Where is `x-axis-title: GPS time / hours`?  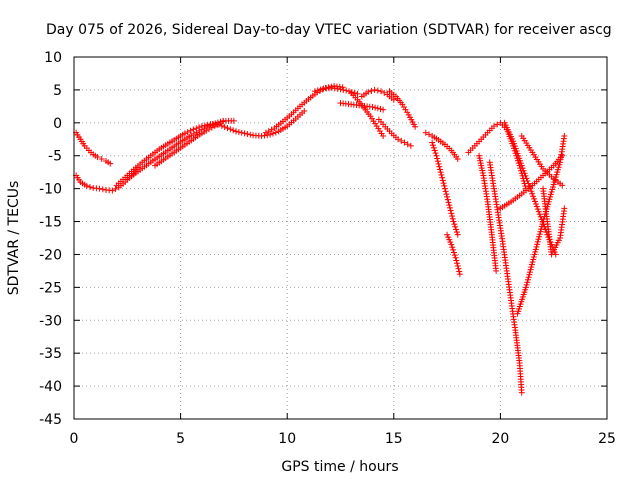
x-axis-title: GPS time / hours is located at coordinates (339, 467).